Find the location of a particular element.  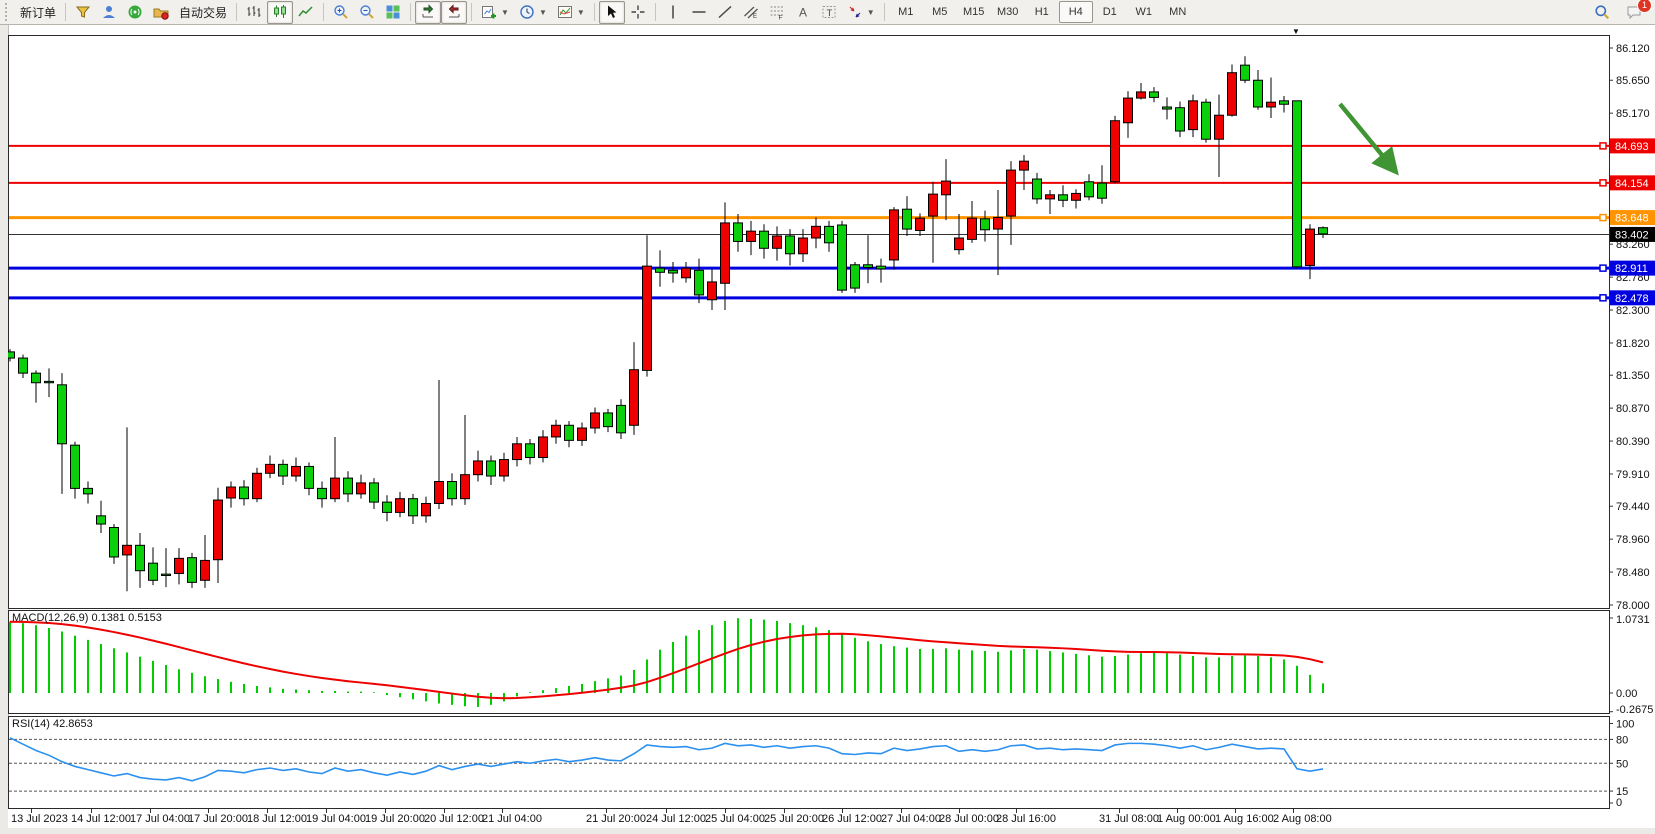

vertical-line-icon is located at coordinates (673, 12).